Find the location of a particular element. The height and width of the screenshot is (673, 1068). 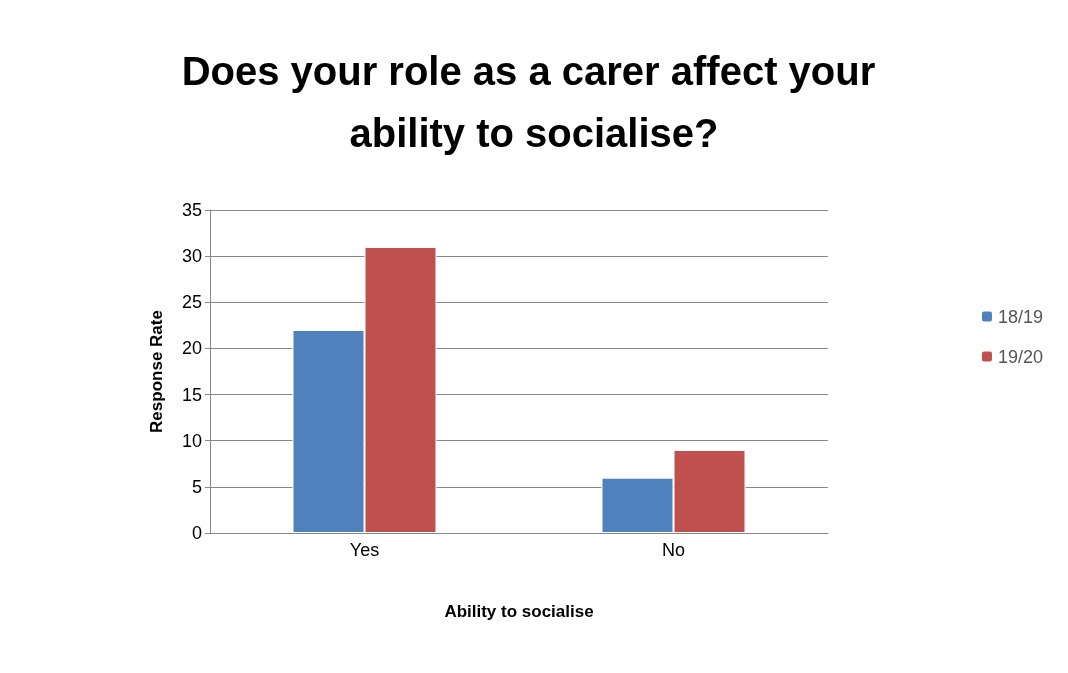

y-tick-label: 10 is located at coordinates (191, 440).